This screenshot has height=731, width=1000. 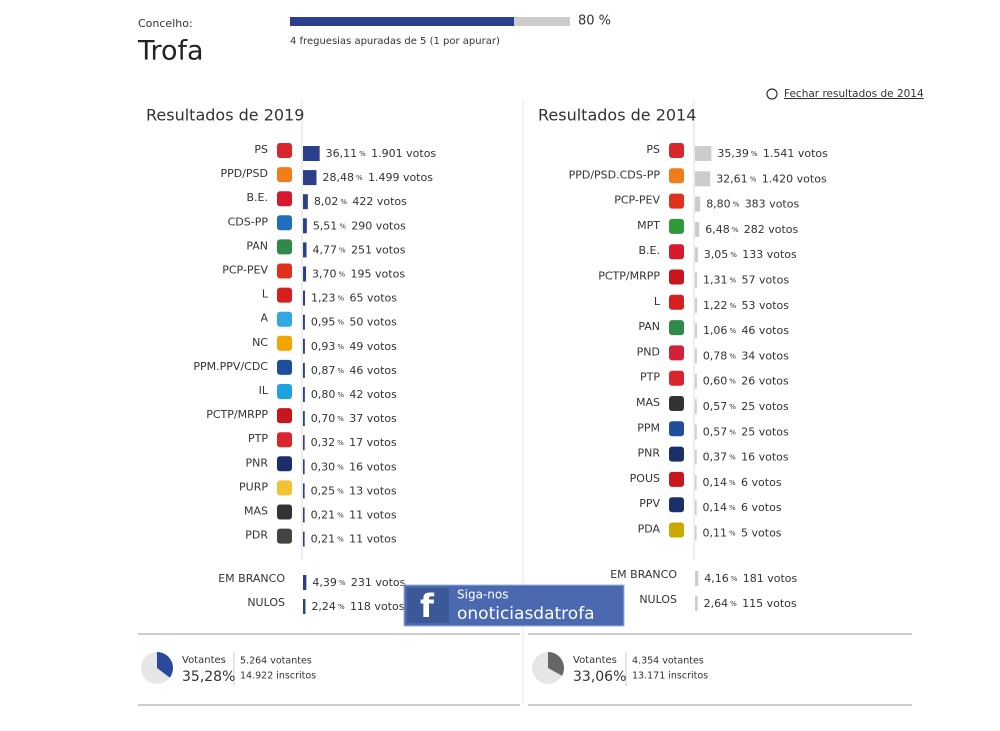 What do you see at coordinates (323, 322) in the screenshot?
I see `percent: 0,95` at bounding box center [323, 322].